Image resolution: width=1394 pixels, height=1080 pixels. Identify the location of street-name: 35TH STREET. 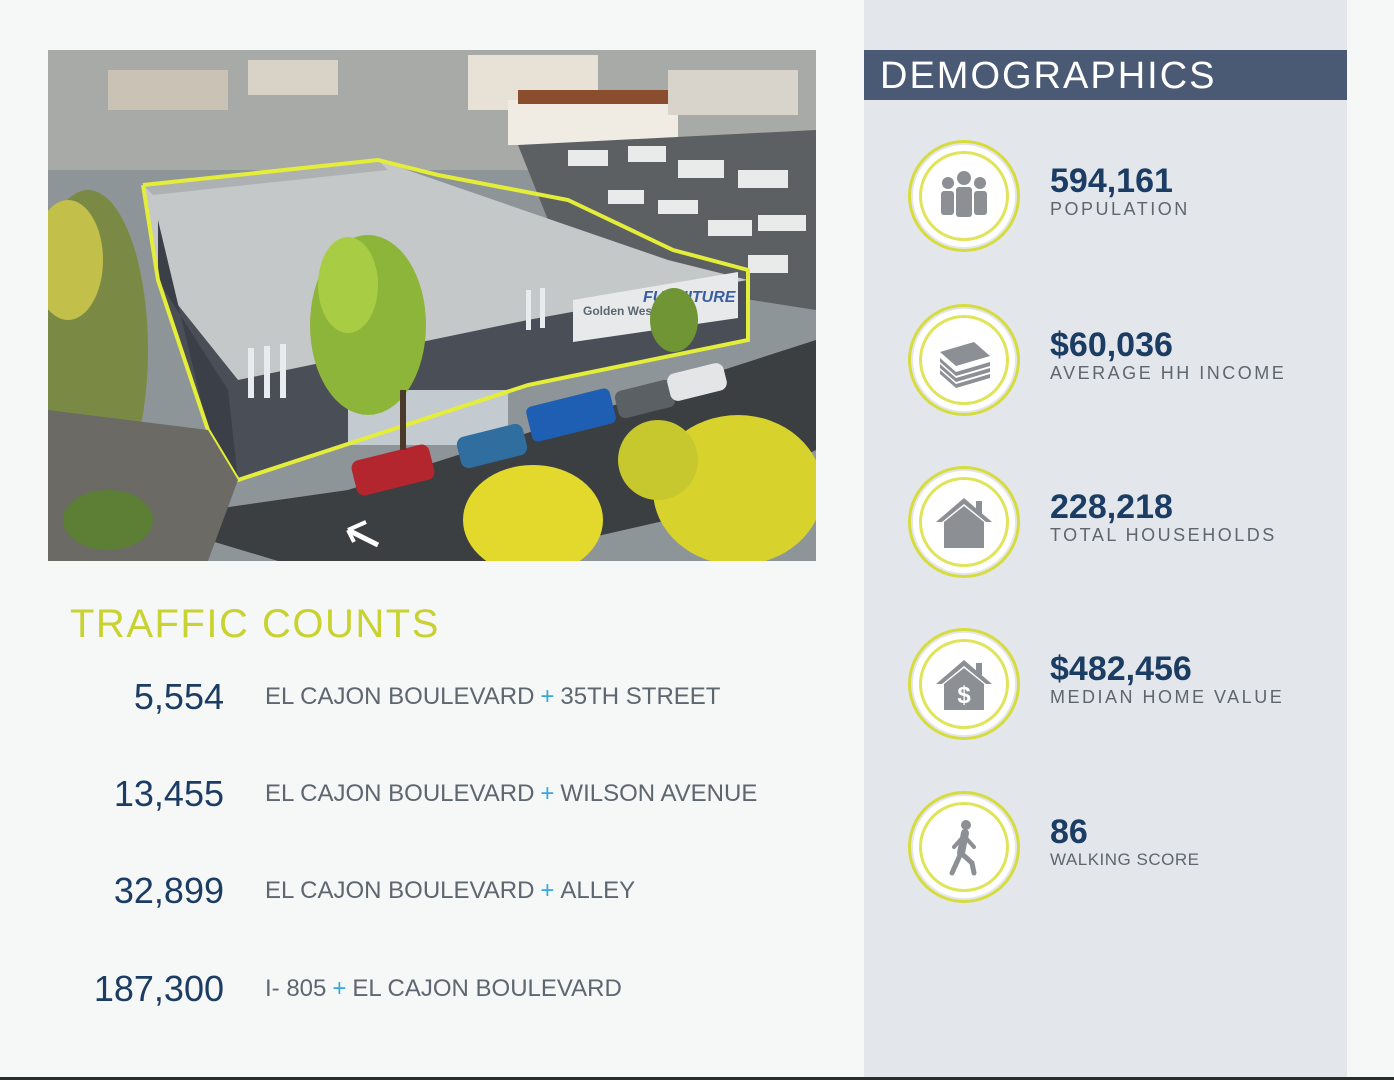
(640, 696).